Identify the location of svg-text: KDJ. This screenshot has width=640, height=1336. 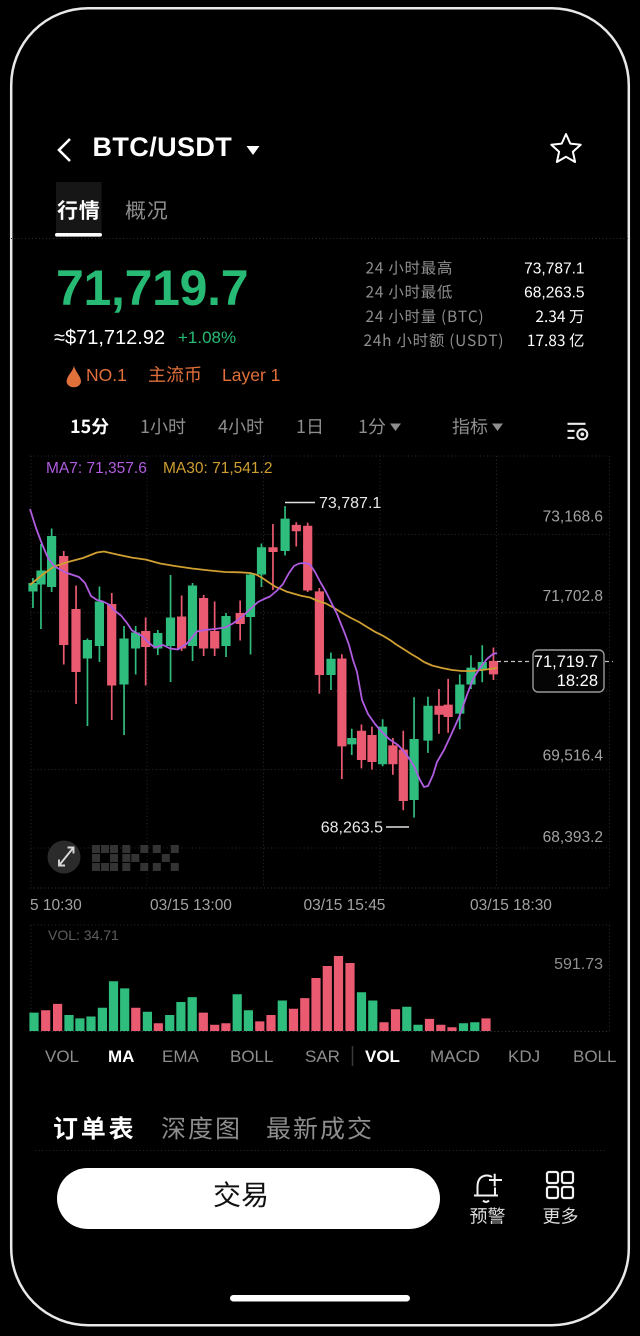
(524, 1056).